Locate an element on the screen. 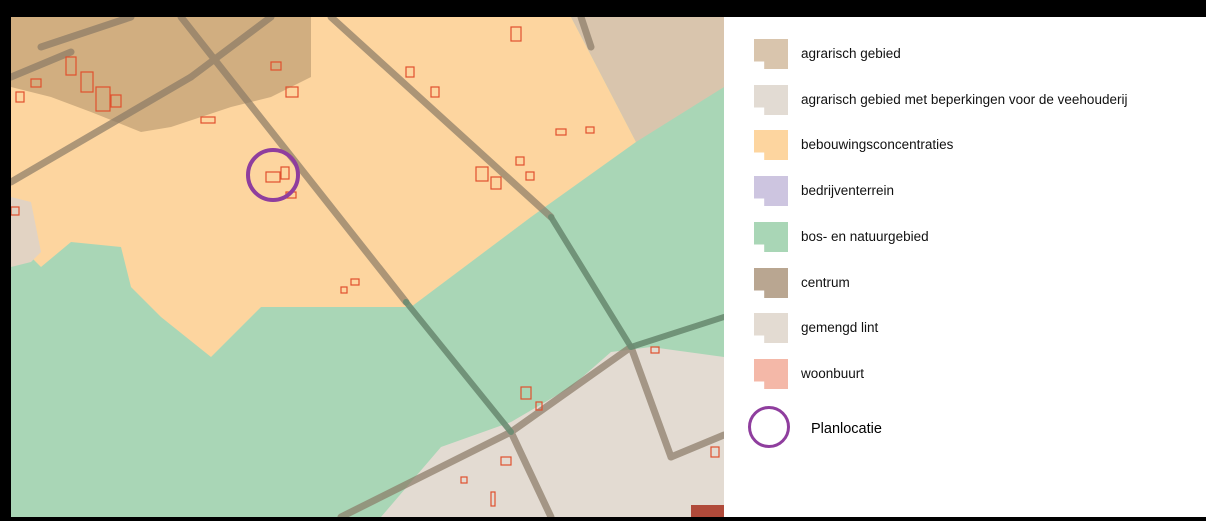  legend-label: bebouwingsconcentraties is located at coordinates (877, 144).